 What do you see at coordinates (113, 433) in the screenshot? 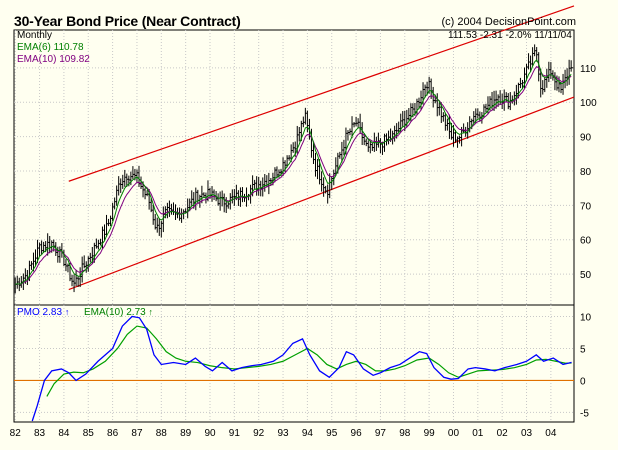
I see `x-tick-label: 86` at bounding box center [113, 433].